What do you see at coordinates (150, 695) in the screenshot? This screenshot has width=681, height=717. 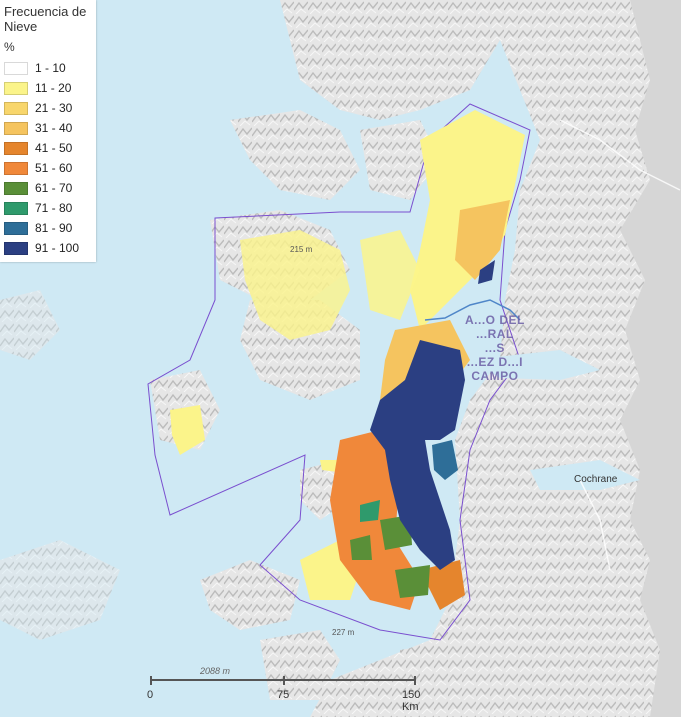 I see `scale-label-0: 0` at bounding box center [150, 695].